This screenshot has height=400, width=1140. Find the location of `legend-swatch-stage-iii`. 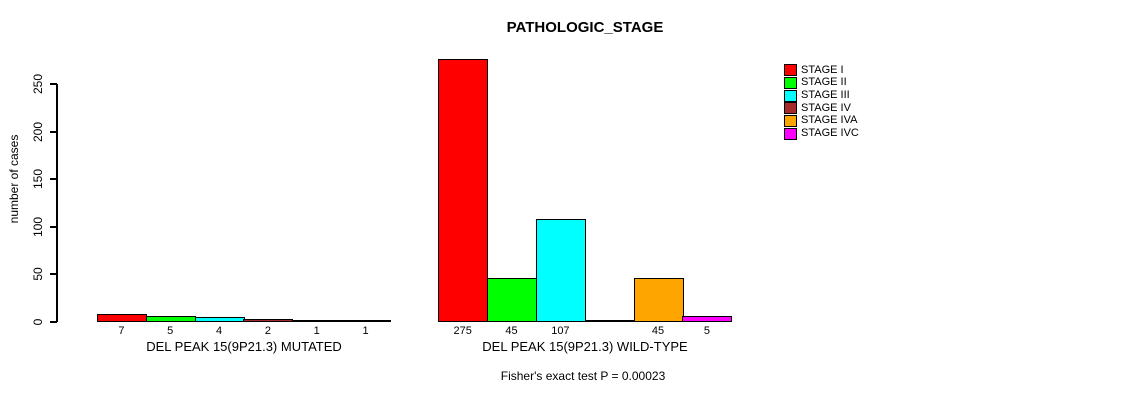

legend-swatch-stage-iii is located at coordinates (790, 95).